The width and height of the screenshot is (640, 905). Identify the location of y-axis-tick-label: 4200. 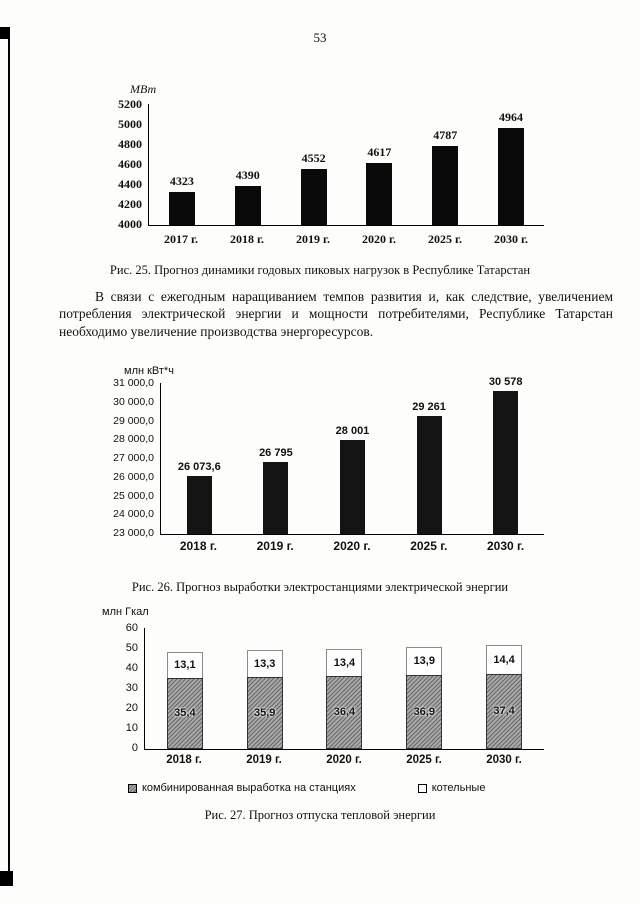
(130, 204).